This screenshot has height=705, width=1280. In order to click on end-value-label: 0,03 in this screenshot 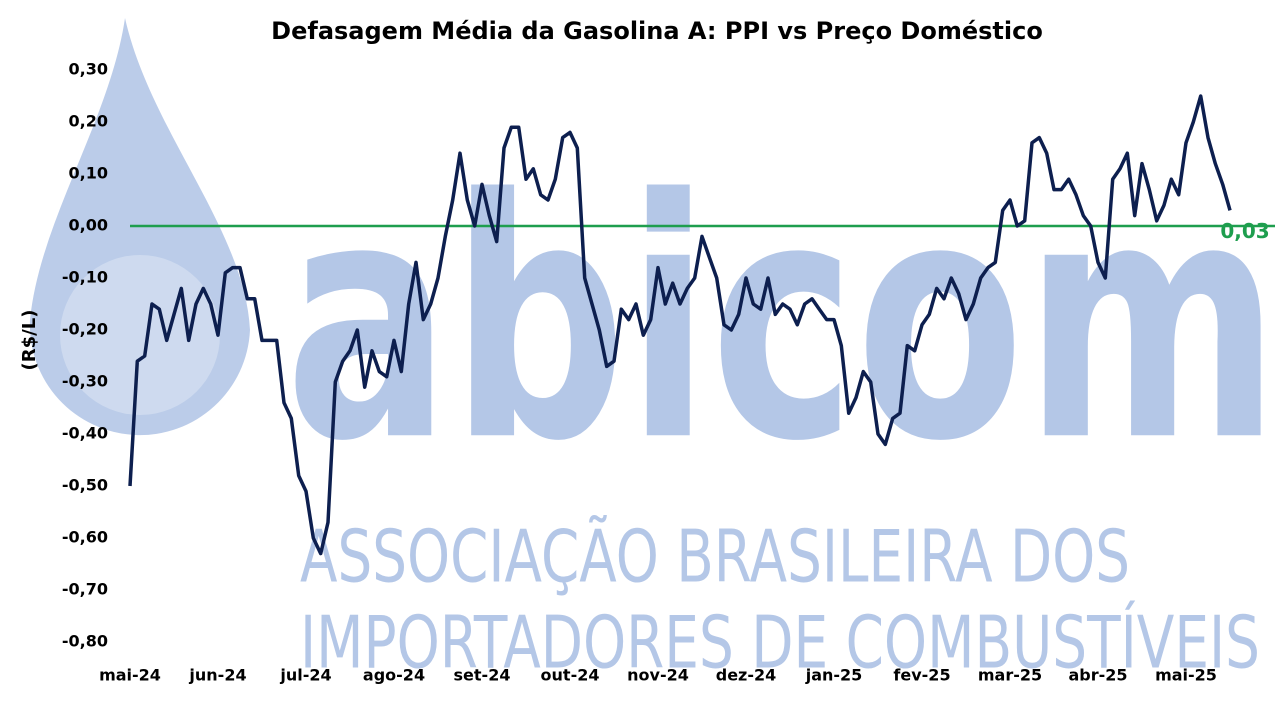, I will do `click(1244, 231)`.